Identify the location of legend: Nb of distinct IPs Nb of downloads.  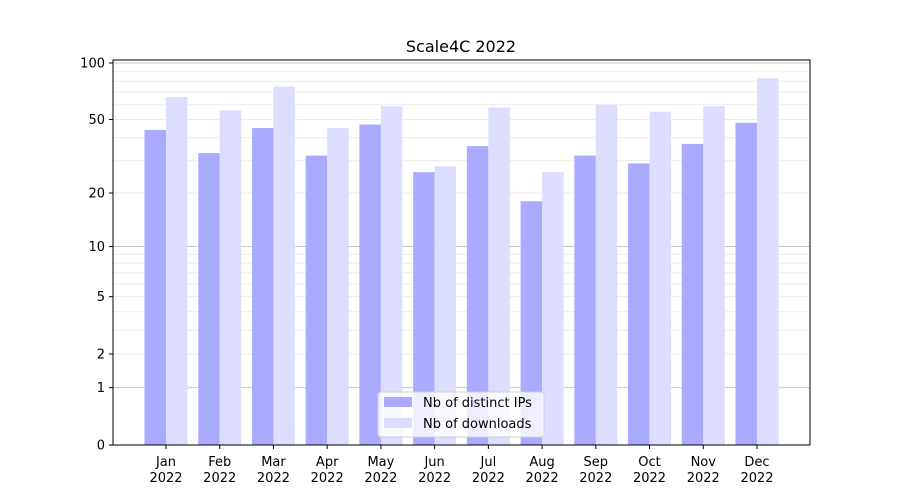
(461, 414).